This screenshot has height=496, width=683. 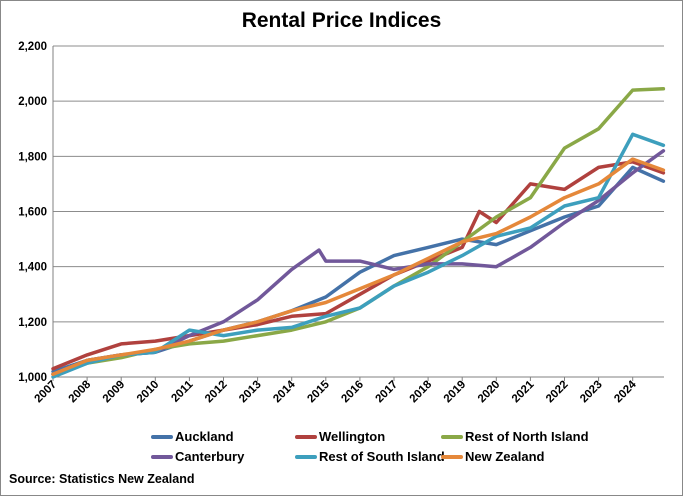 I want to click on x-tick-label: 2014, so click(x=284, y=391).